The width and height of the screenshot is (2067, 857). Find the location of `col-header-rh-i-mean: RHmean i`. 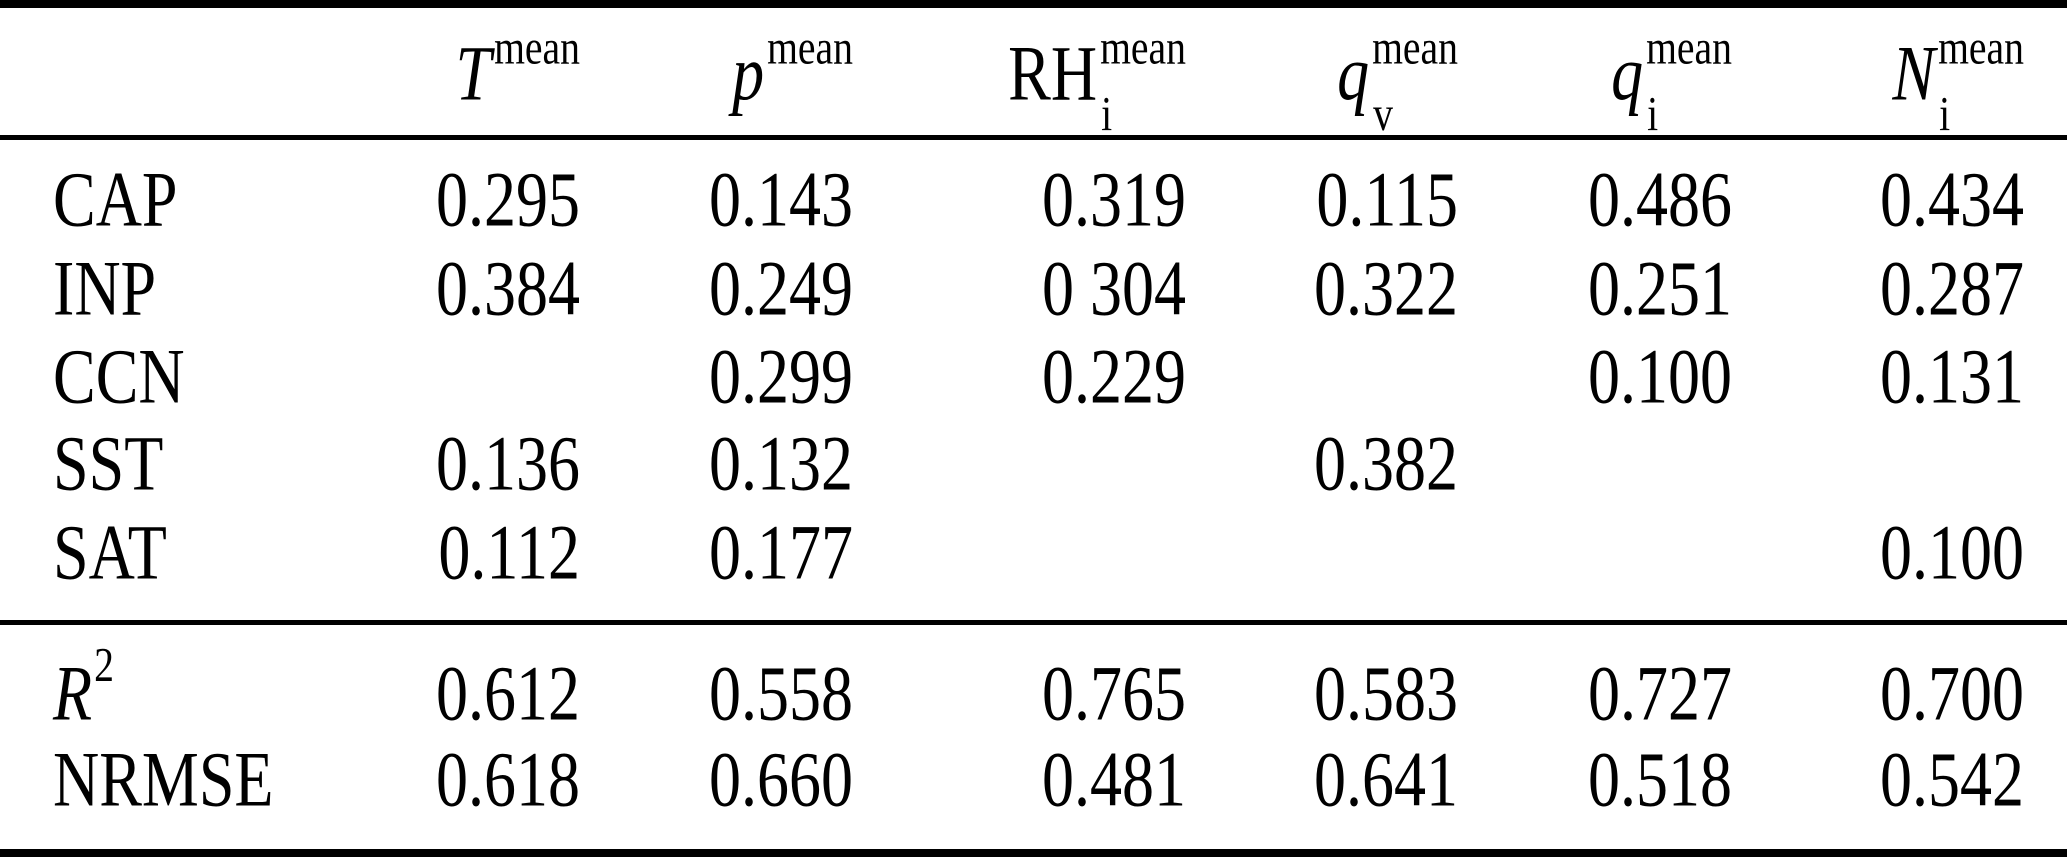

col-header-rh-i-mean: RHmean i is located at coordinates (1019, 70).